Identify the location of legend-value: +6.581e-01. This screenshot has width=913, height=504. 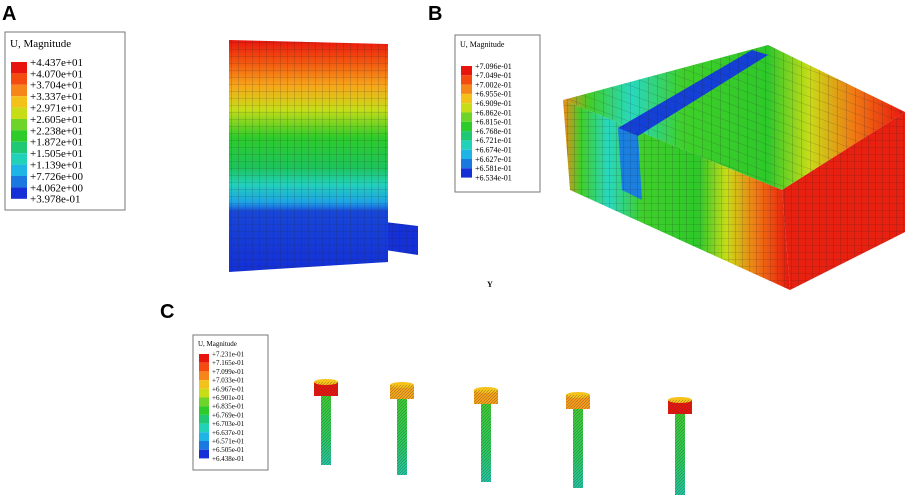
(493, 168).